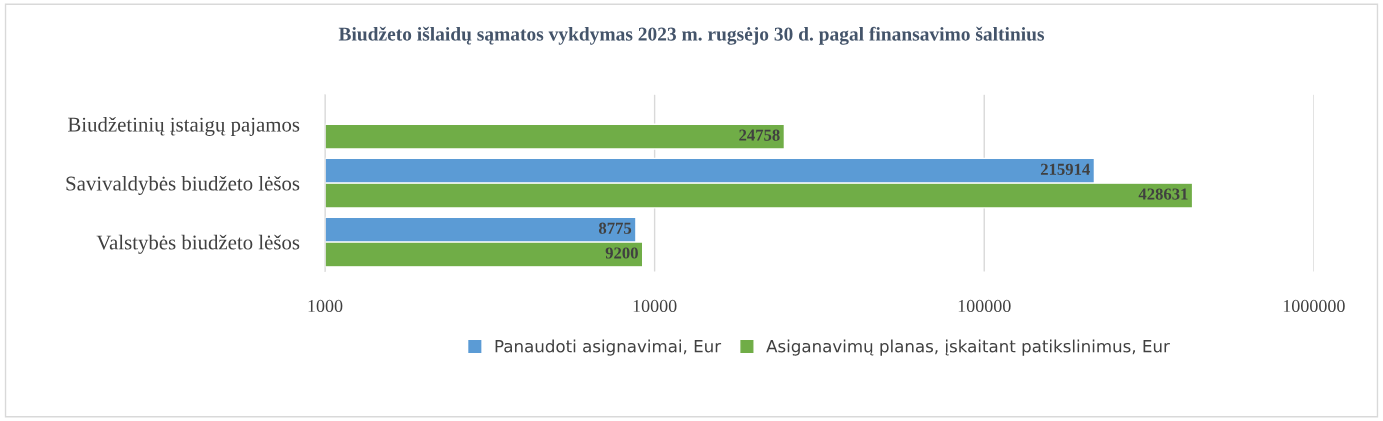  I want to click on data-label: 9200, so click(621, 253).